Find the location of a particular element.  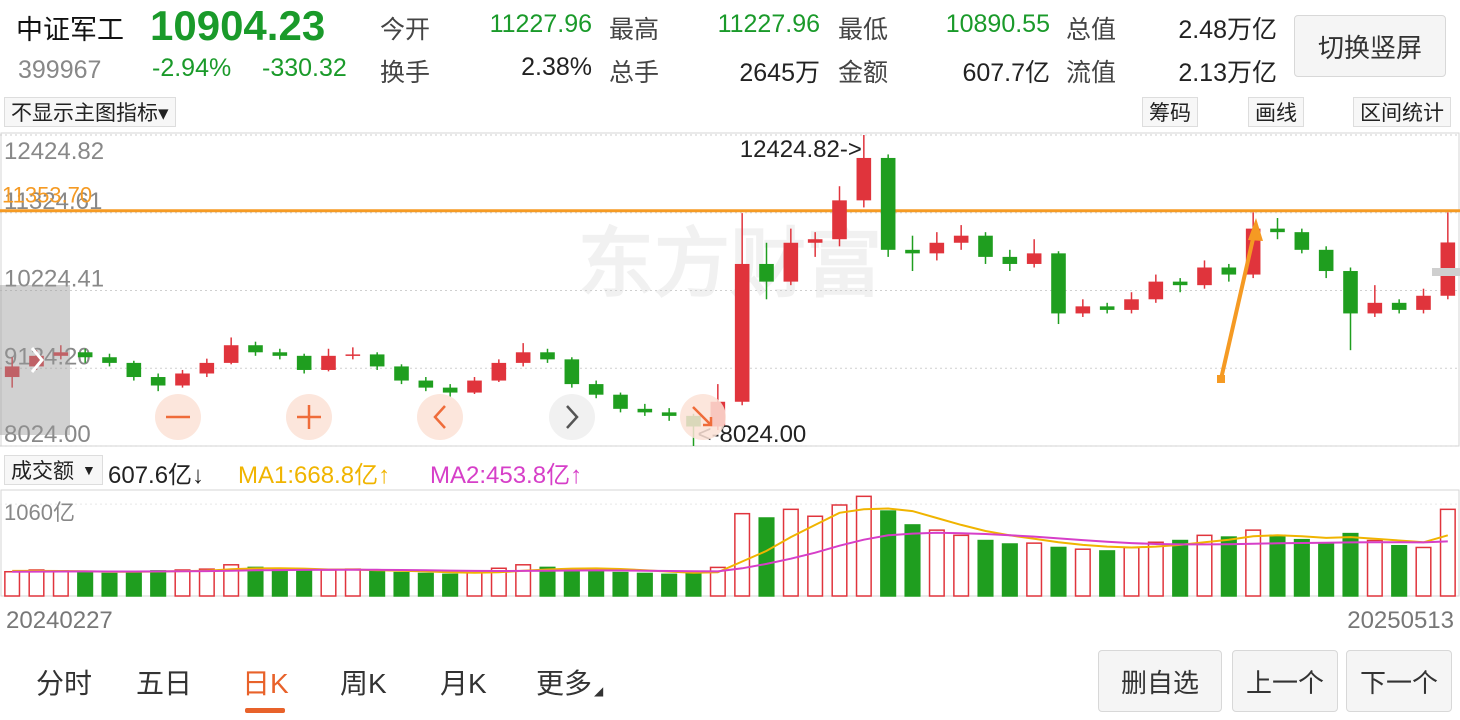

scroll-handle is located at coordinates (35, 360).